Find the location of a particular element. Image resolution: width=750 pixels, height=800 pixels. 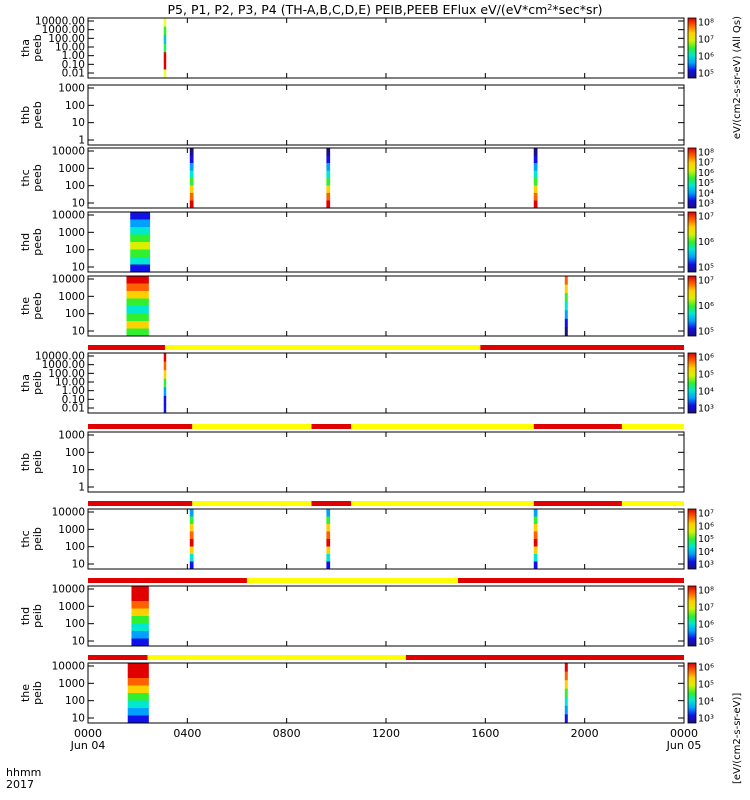

panel-probe-label: thb is located at coordinates (25, 462).